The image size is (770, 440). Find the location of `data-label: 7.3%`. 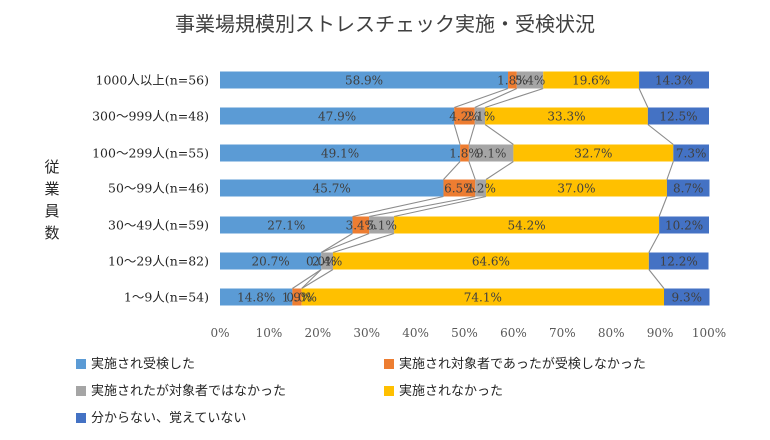

data-label: 7.3% is located at coordinates (691, 154).